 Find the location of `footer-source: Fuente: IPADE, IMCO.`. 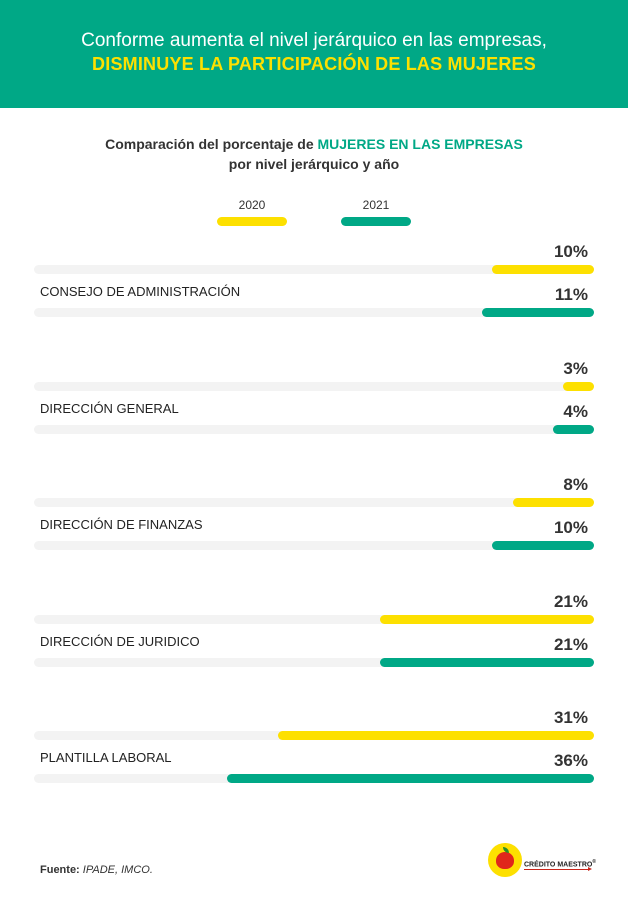

footer-source: Fuente: IPADE, IMCO. is located at coordinates (96, 870).